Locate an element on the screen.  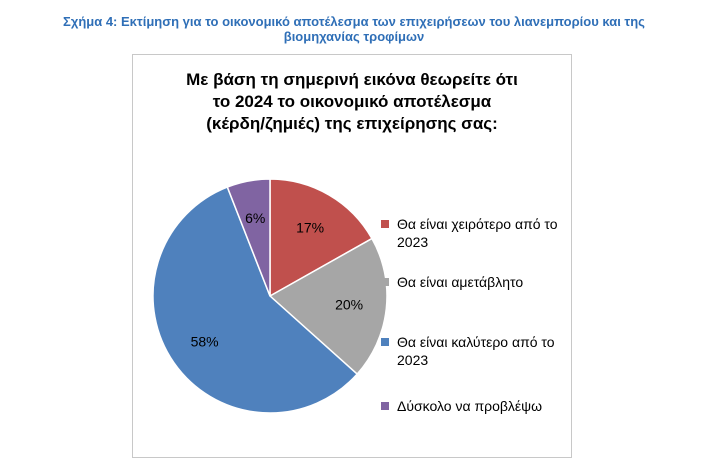
pie-slice-unchanged is located at coordinates (328, 306).